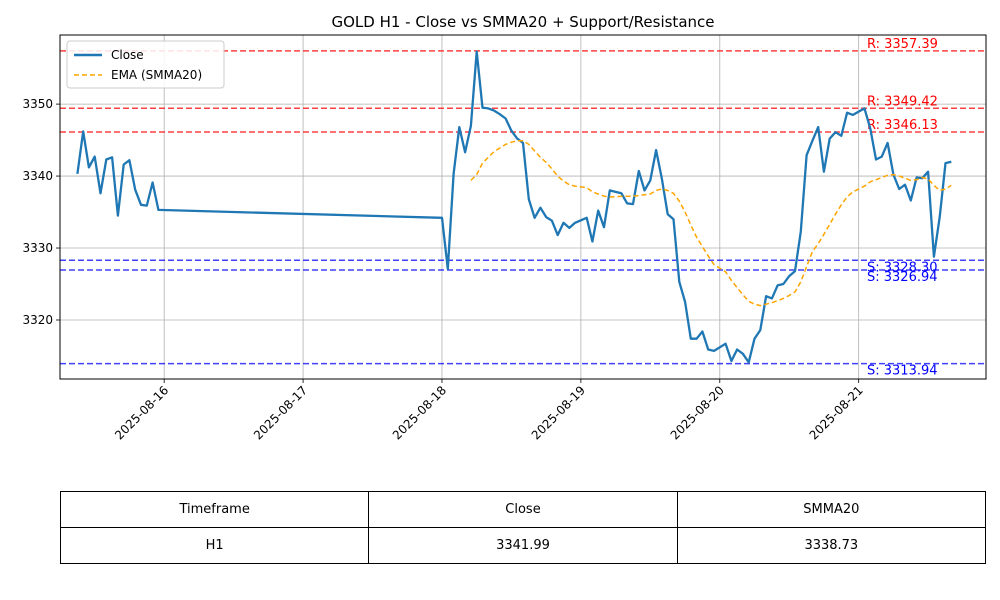 The image size is (1000, 600). What do you see at coordinates (419, 412) in the screenshot?
I see `x-tick-label: 2025-08-18` at bounding box center [419, 412].